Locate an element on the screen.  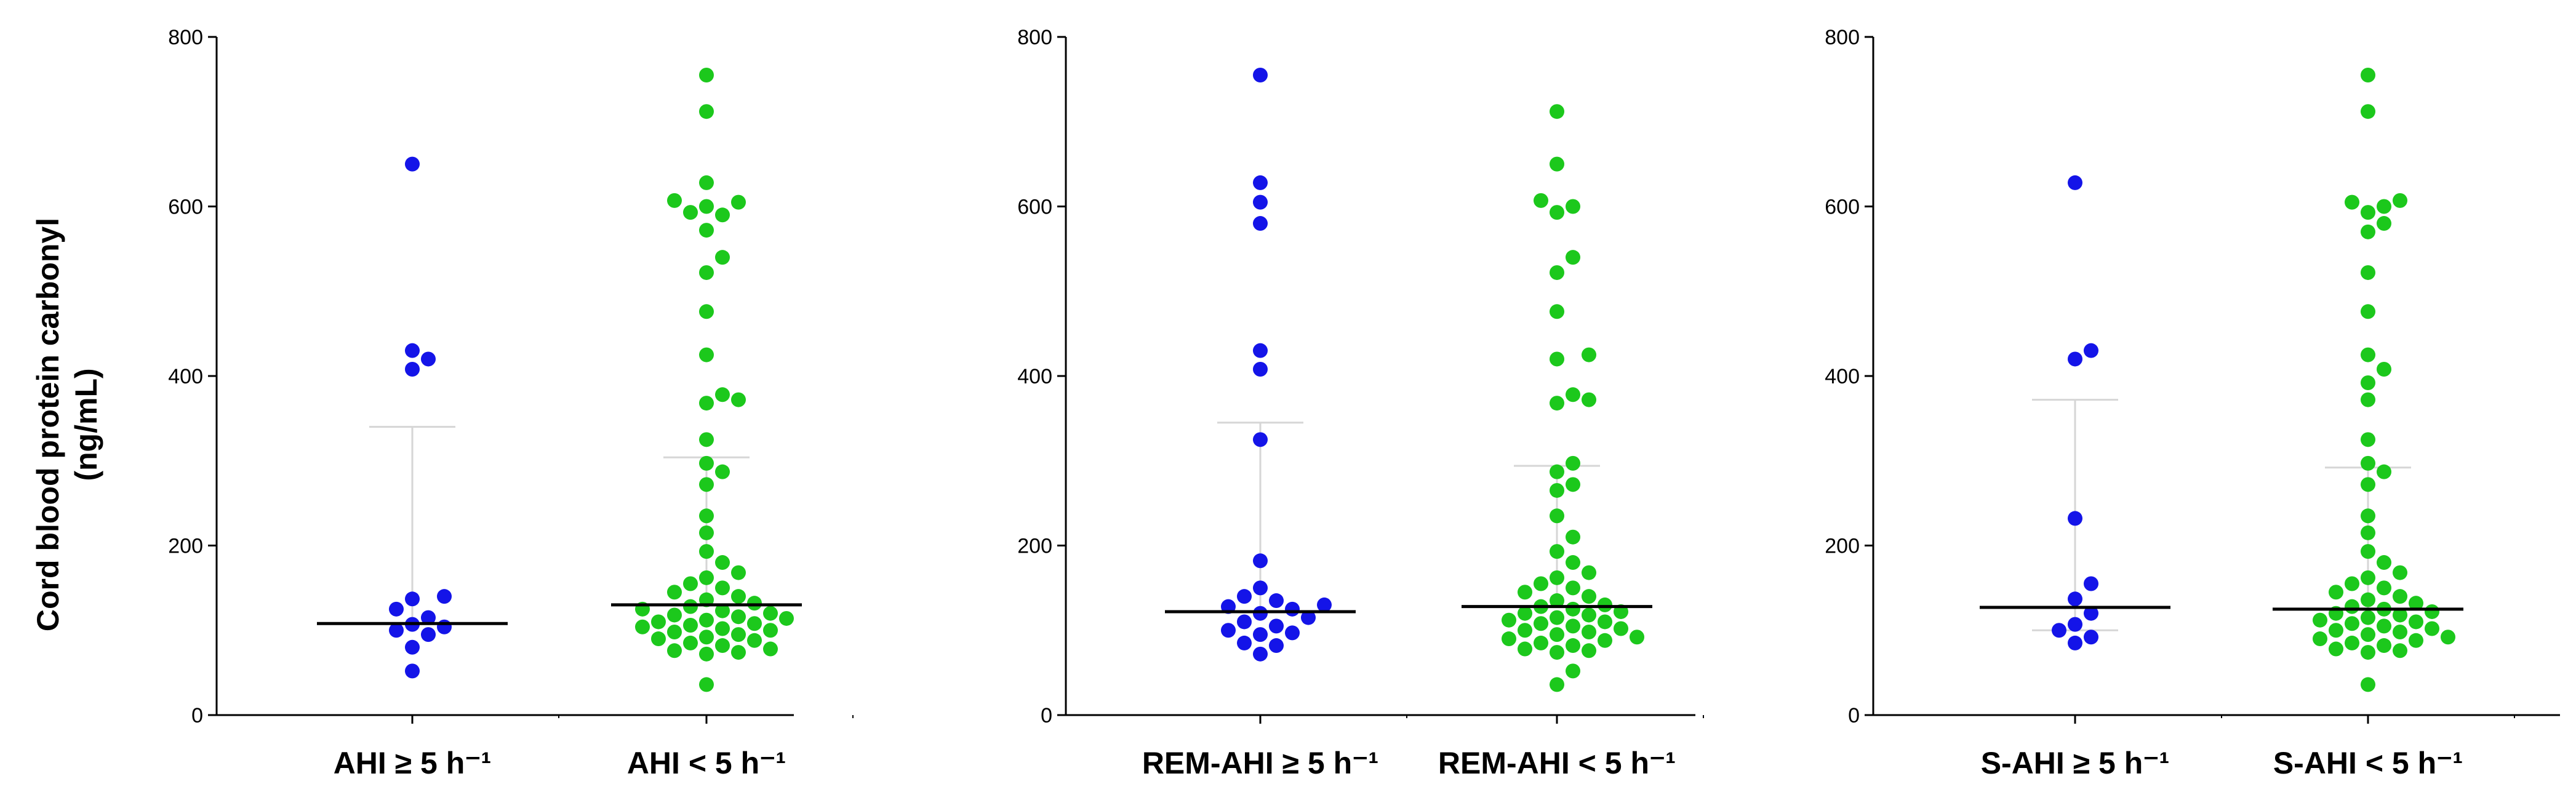
y-tick-label: 0 is located at coordinates (197, 715).